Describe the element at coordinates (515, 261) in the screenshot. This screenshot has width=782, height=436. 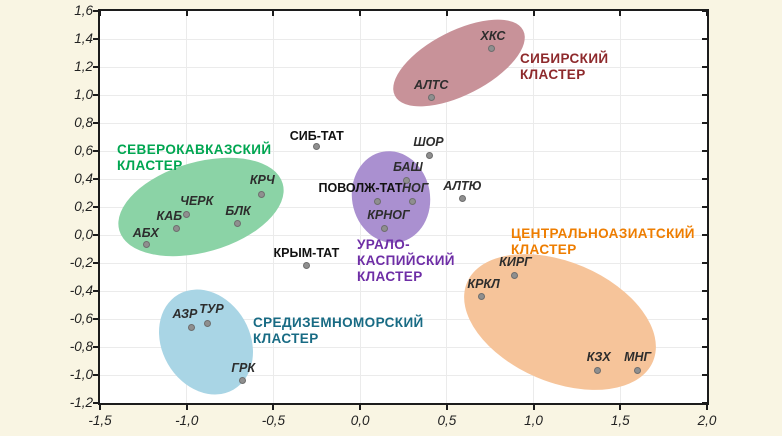
I see `point-label-КИРГ: КИРГ` at that location.